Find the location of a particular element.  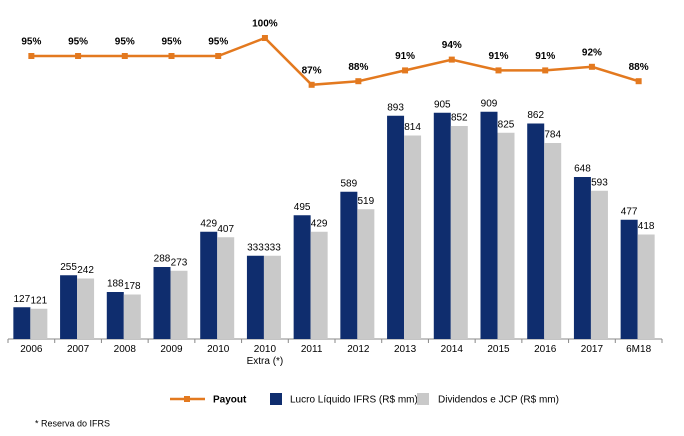

payout-label: 92% is located at coordinates (592, 52).